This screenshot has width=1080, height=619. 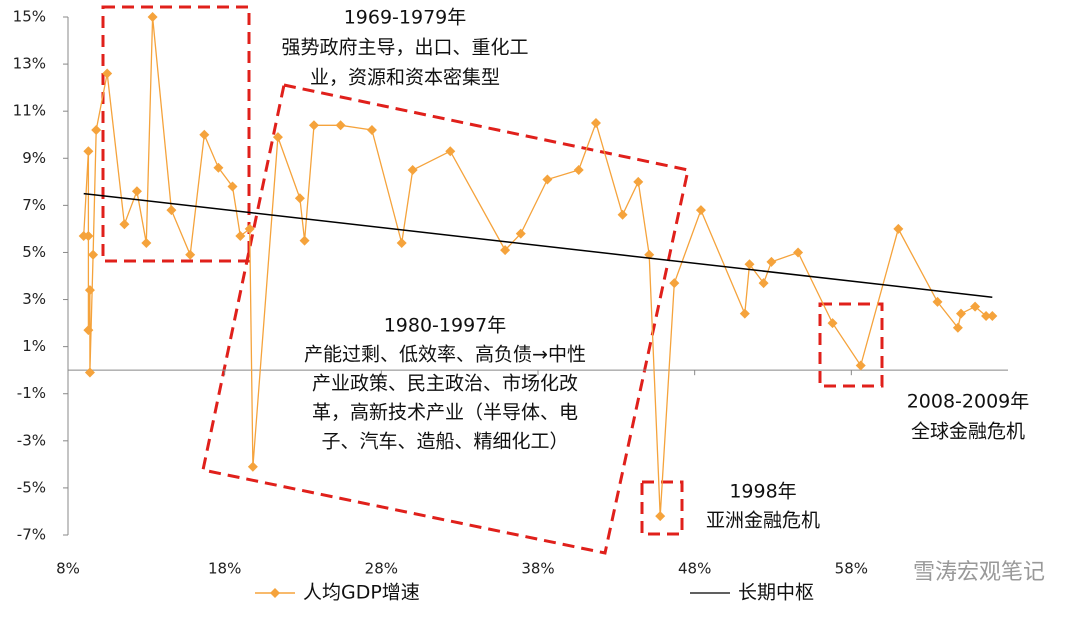 I want to click on annotation: 1969-1979年, so click(x=405, y=18).